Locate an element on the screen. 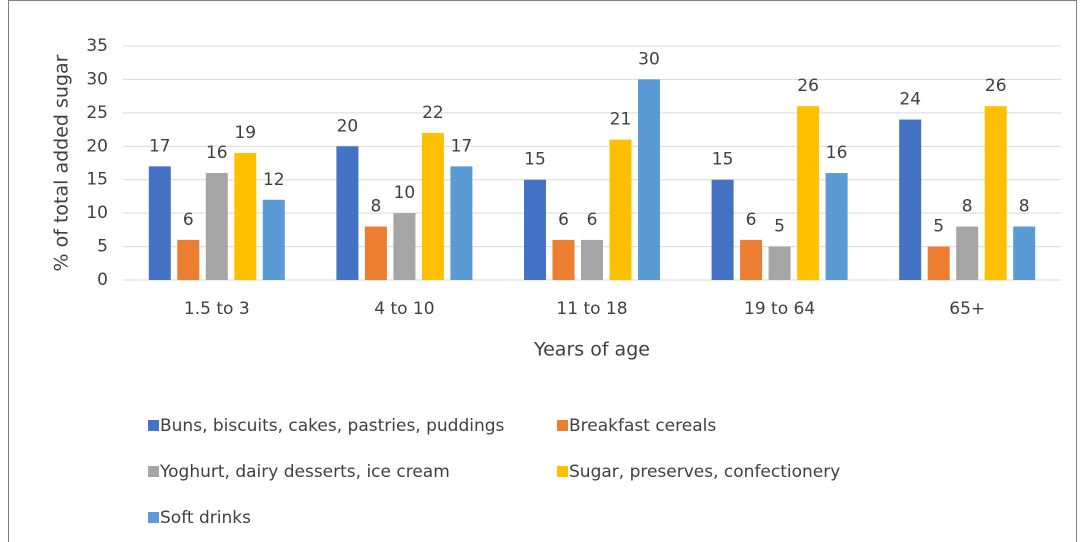  x-tick-label: 19 to 64 is located at coordinates (779, 309).